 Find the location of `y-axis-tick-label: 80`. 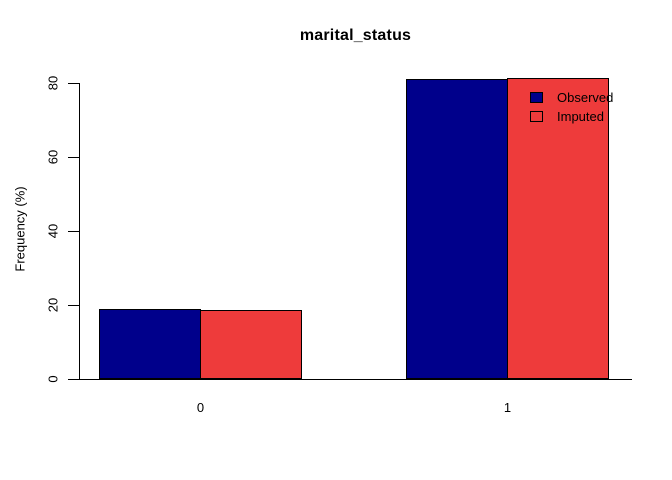

y-axis-tick-label: 80 is located at coordinates (53, 83).